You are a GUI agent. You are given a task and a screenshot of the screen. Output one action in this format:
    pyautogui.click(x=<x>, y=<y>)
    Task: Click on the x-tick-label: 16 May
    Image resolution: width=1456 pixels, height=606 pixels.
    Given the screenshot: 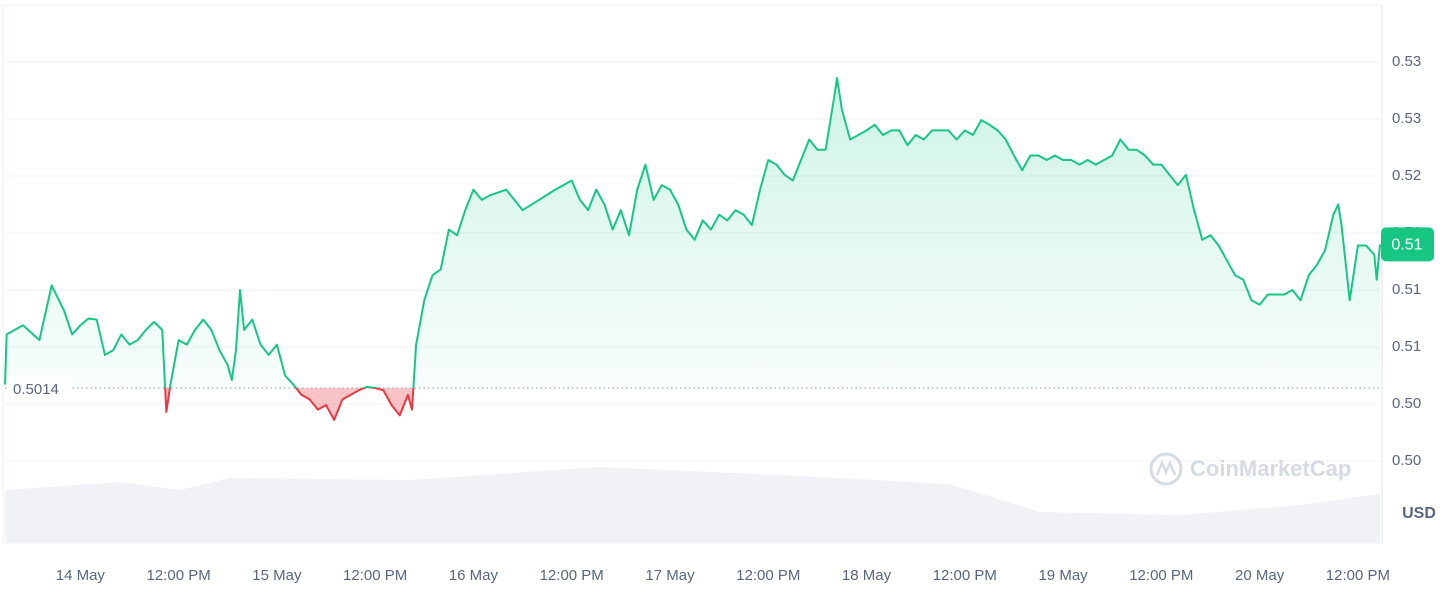 What is the action you would take?
    pyautogui.click(x=474, y=575)
    